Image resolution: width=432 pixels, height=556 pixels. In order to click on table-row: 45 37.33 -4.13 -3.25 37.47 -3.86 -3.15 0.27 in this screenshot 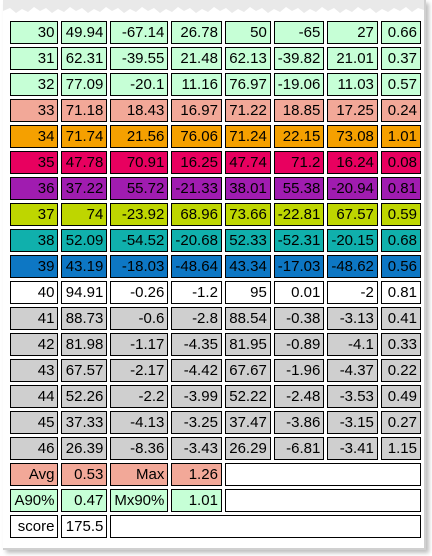, I will do `click(215, 422)`.